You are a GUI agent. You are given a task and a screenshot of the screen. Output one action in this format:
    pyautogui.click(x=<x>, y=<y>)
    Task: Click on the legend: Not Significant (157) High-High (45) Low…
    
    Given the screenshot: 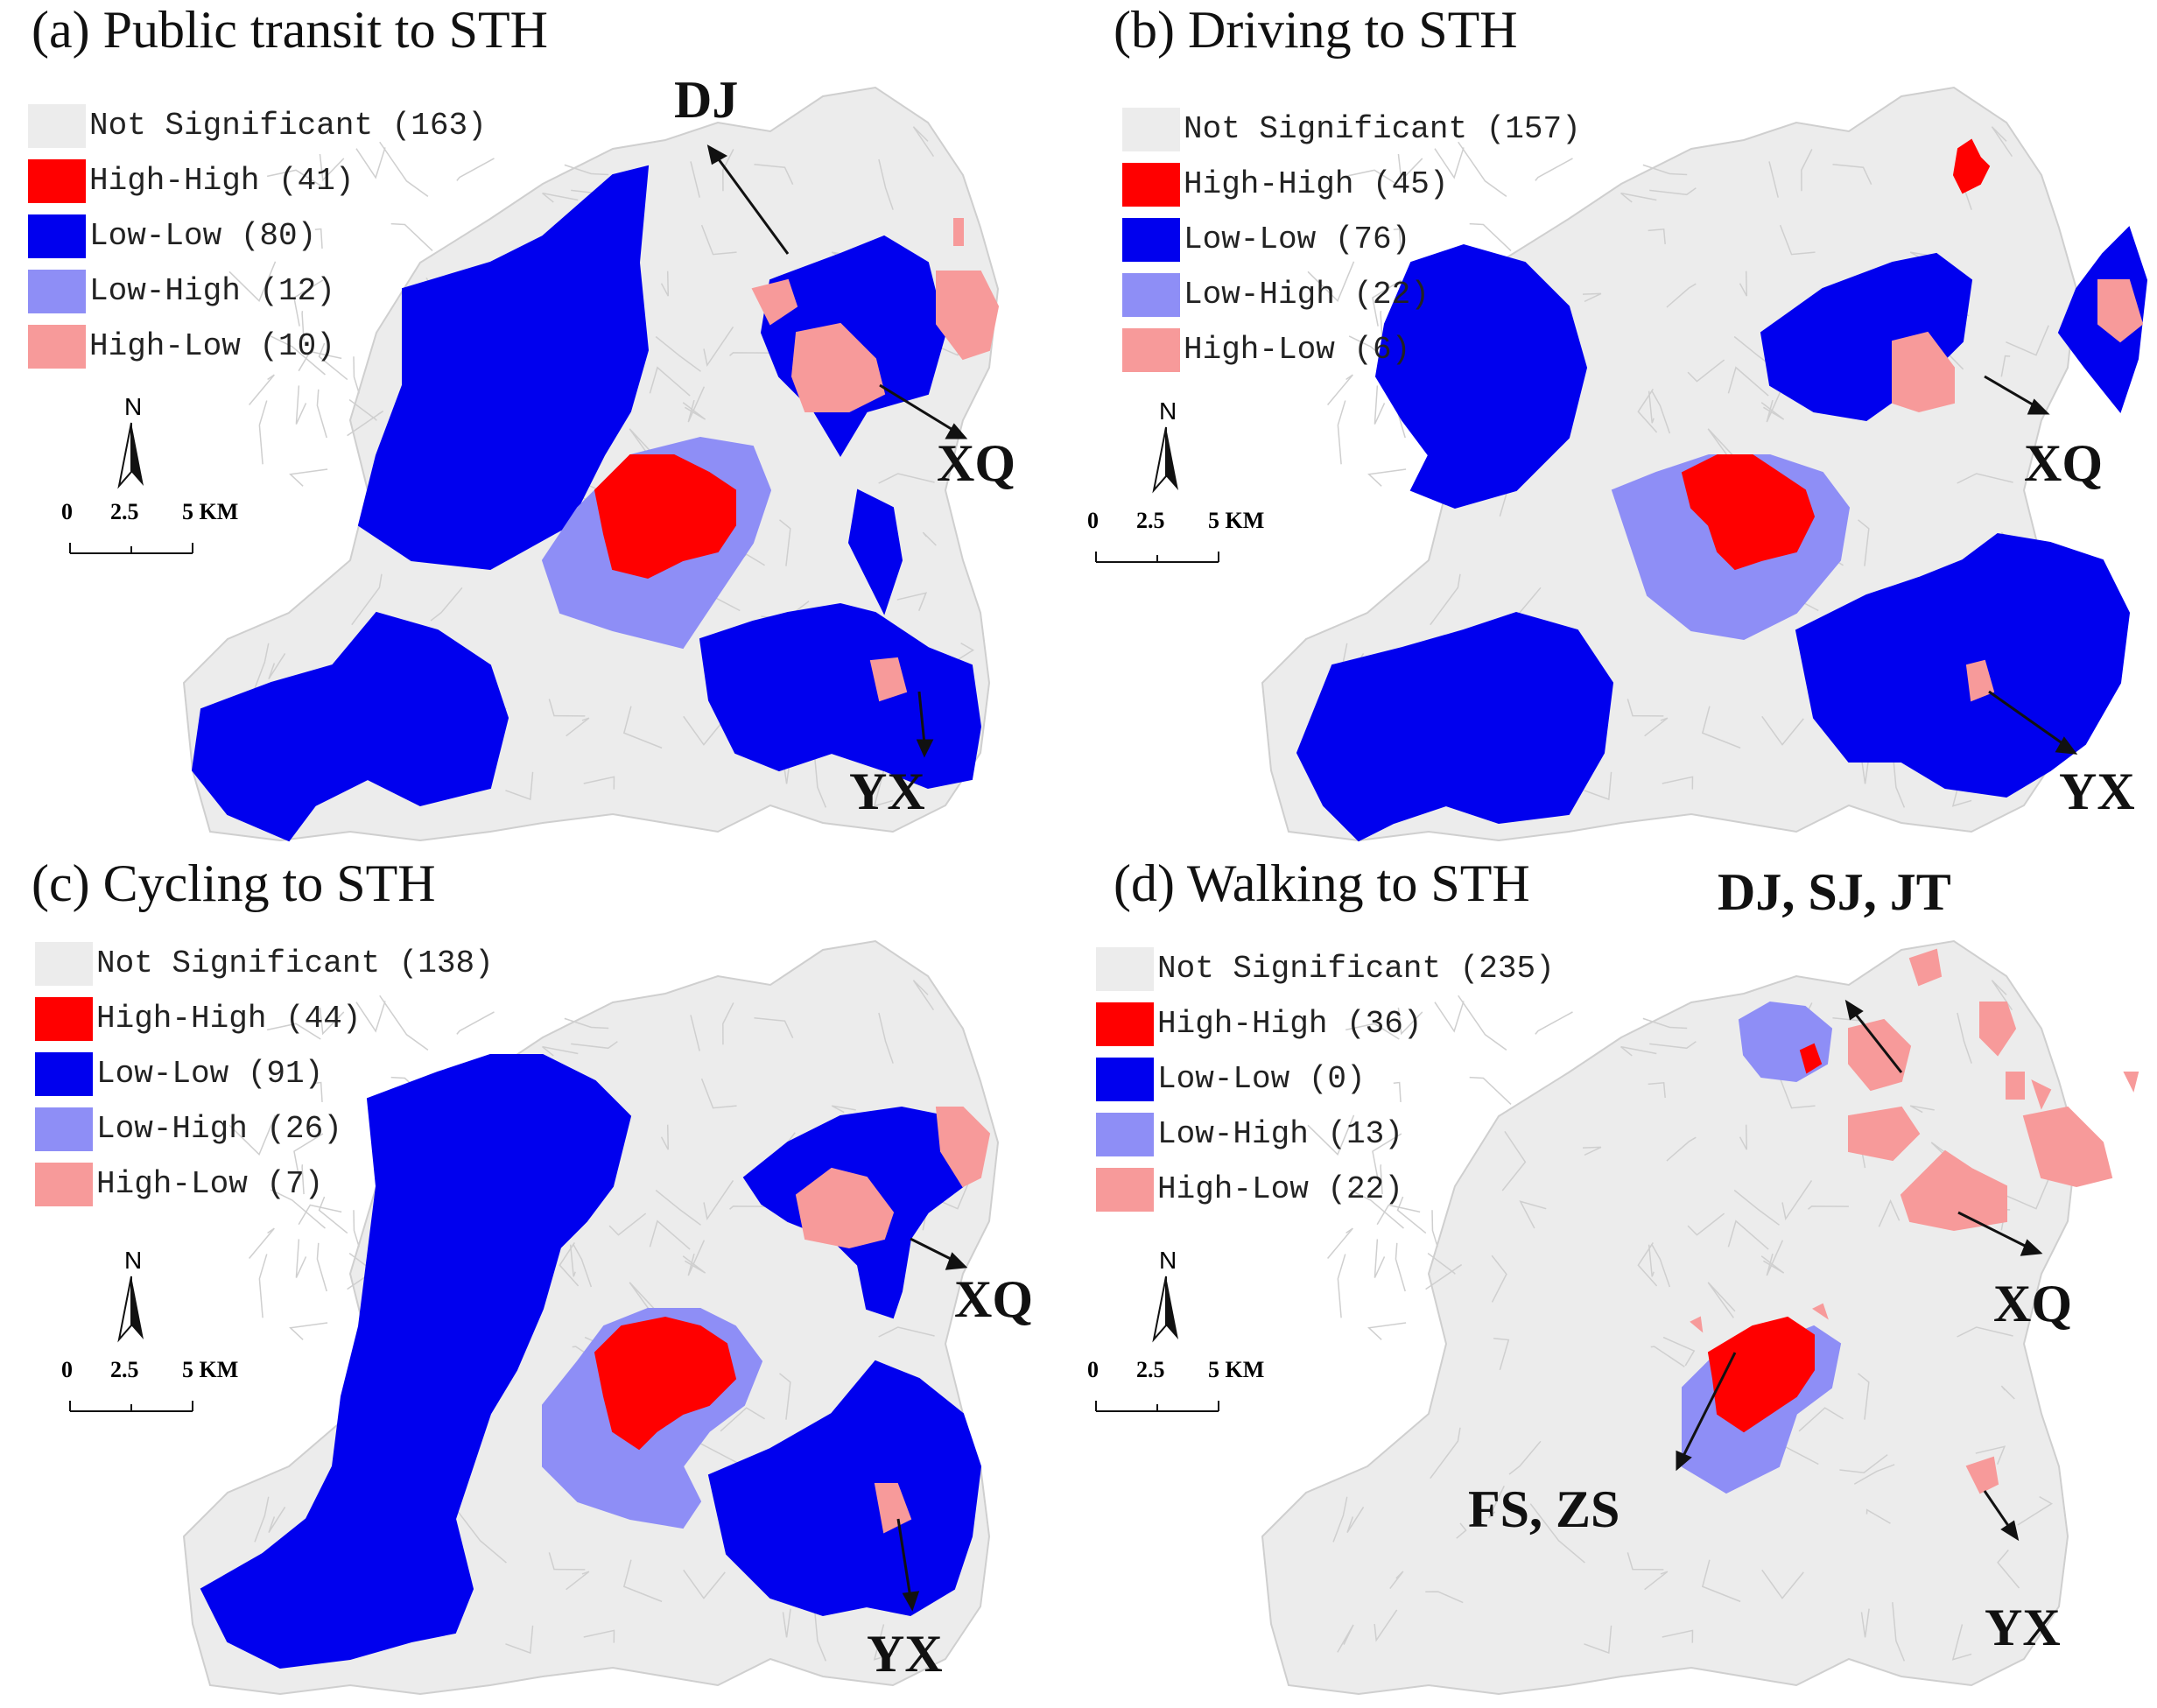 What is the action you would take?
    pyautogui.click(x=1351, y=239)
    